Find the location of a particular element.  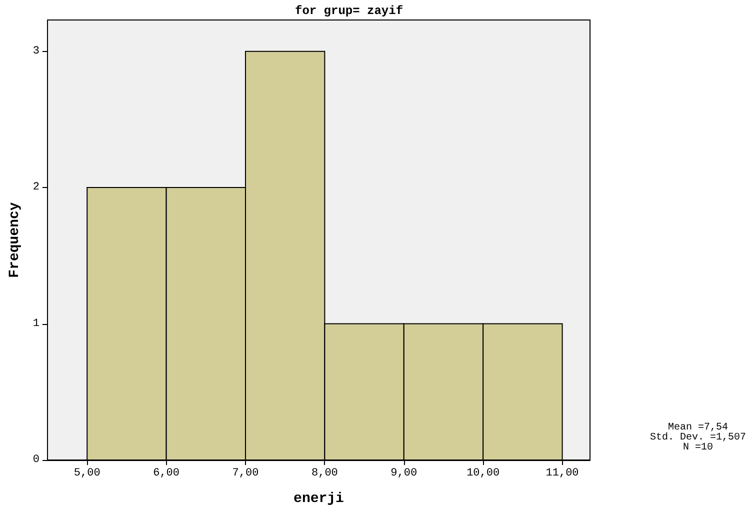

y-tick-label: 3 is located at coordinates (36, 51).